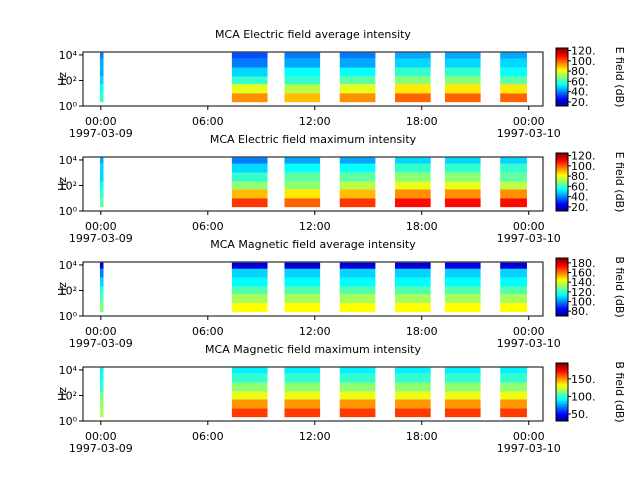 The height and width of the screenshot is (480, 640). Describe the element at coordinates (313, 289) in the screenshot. I see `axes-frame` at that location.